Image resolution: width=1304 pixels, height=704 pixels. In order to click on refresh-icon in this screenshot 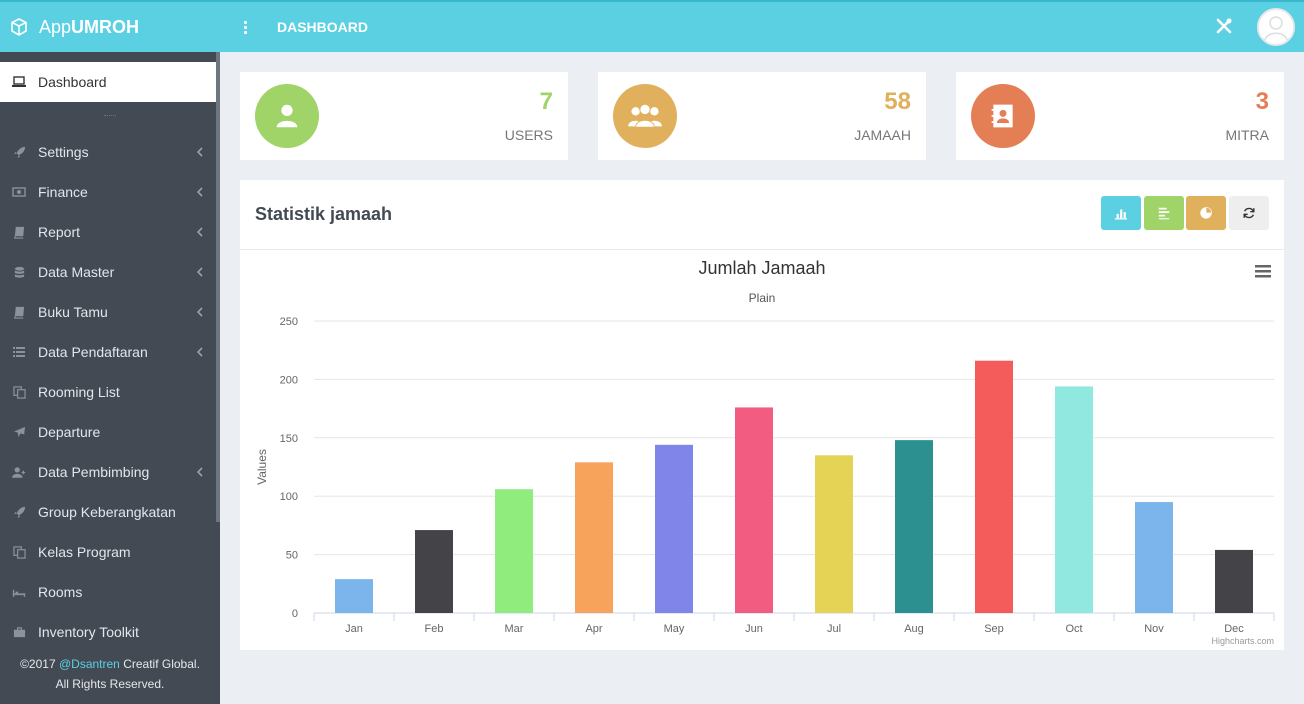, I will do `click(1249, 213)`.